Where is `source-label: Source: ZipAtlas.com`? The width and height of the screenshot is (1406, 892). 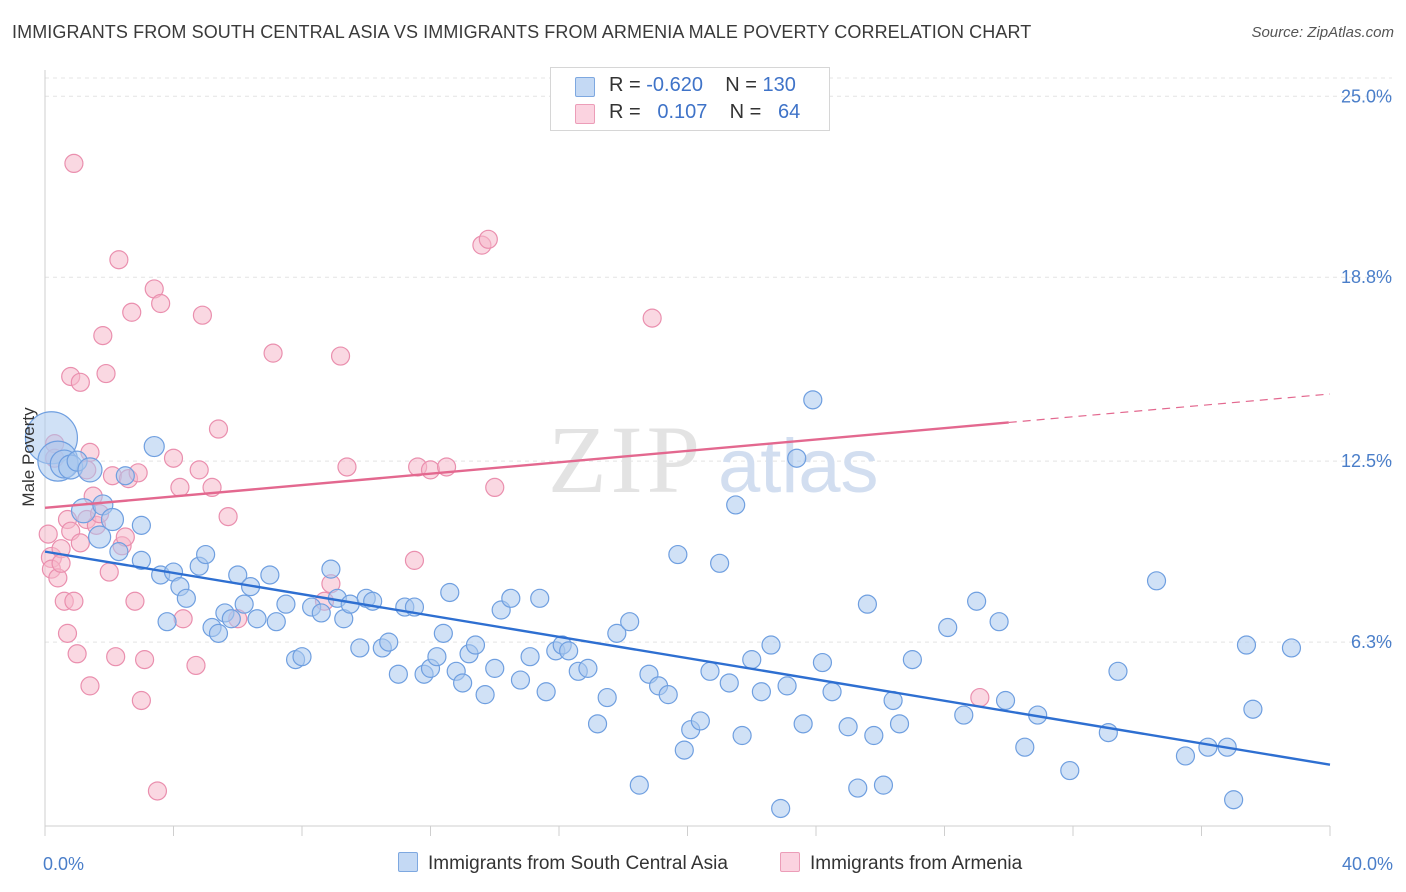 source-label: Source: ZipAtlas.com is located at coordinates (1322, 32).